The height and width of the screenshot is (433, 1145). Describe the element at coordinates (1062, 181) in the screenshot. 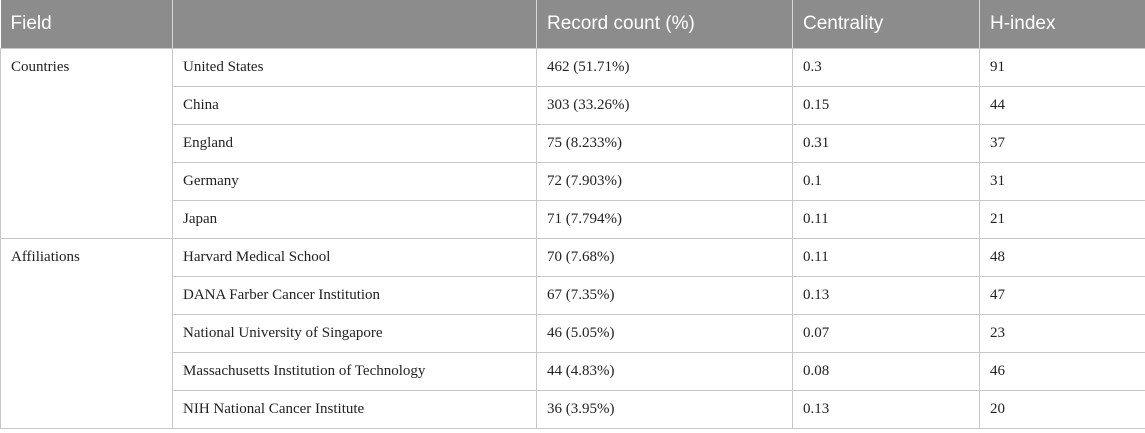

I see `h-index-cell: 31` at that location.